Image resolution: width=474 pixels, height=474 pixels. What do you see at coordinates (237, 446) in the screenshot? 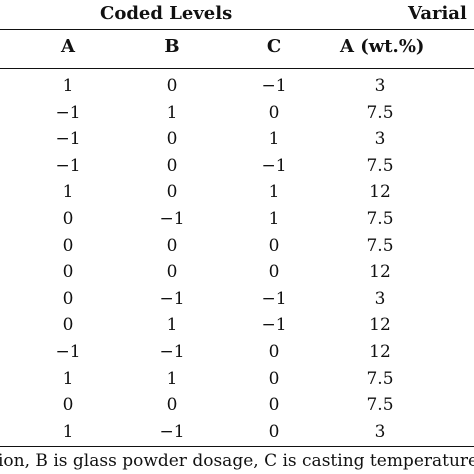
I see `table-bottom-rule` at bounding box center [237, 446].